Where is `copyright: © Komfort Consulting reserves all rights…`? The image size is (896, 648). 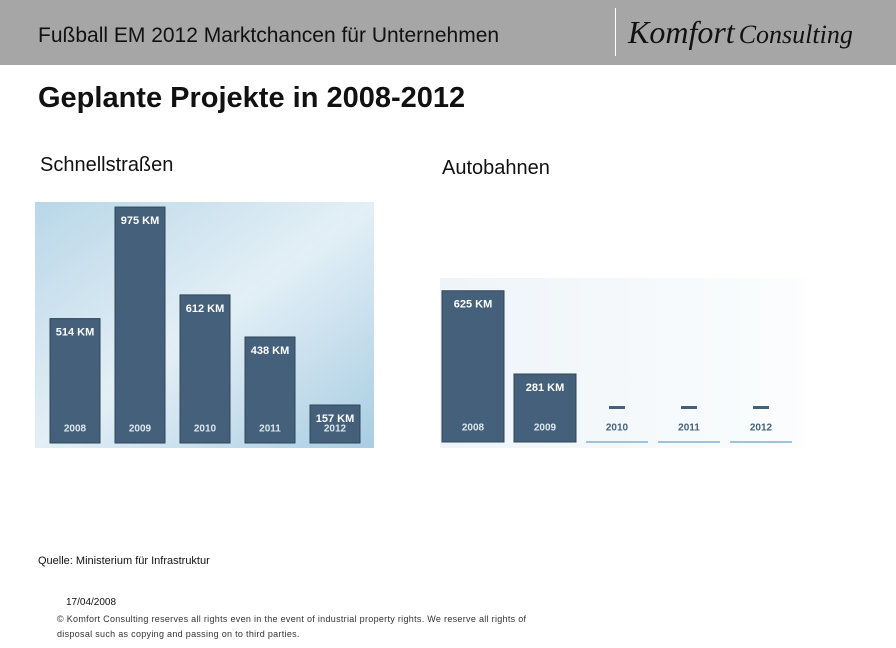
copyright: © Komfort Consulting reserves all rights… is located at coordinates (292, 619).